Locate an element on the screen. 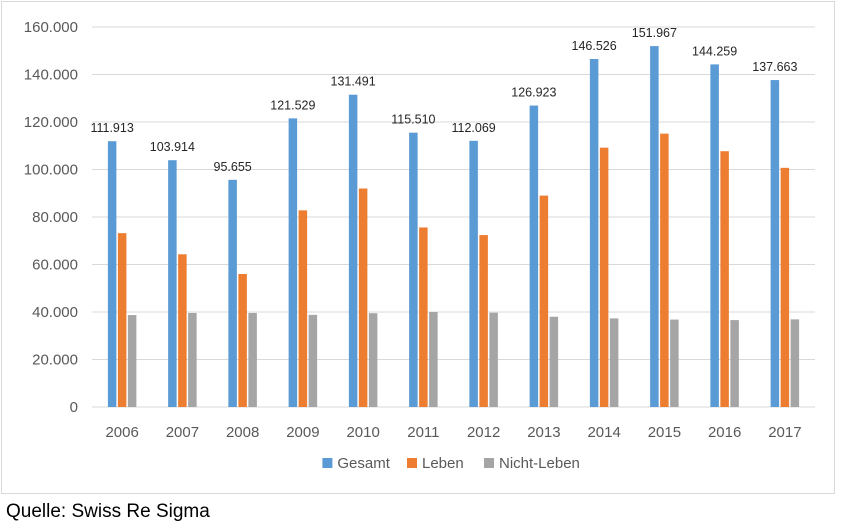  data-label-2010: 131.491 is located at coordinates (353, 82).